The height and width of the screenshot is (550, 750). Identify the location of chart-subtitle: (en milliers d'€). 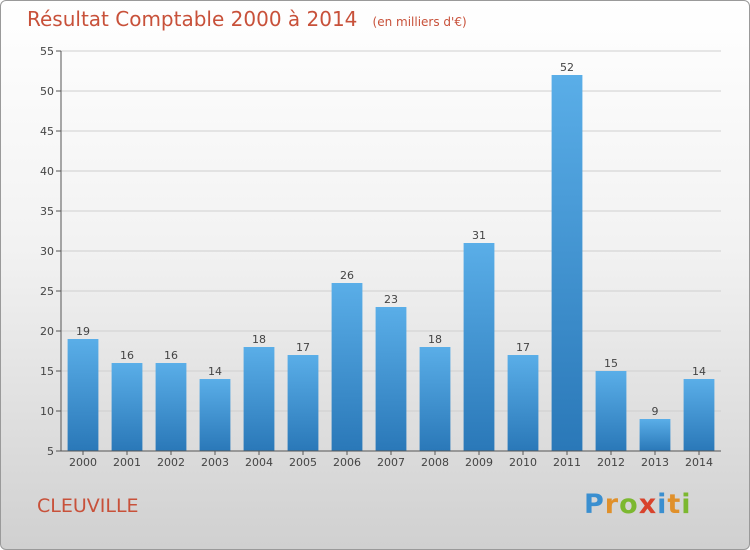
(419, 22).